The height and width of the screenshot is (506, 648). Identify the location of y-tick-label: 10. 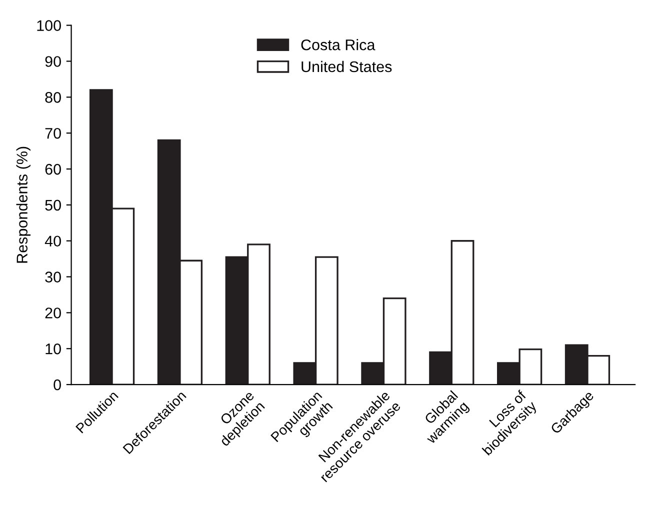
(53, 349).